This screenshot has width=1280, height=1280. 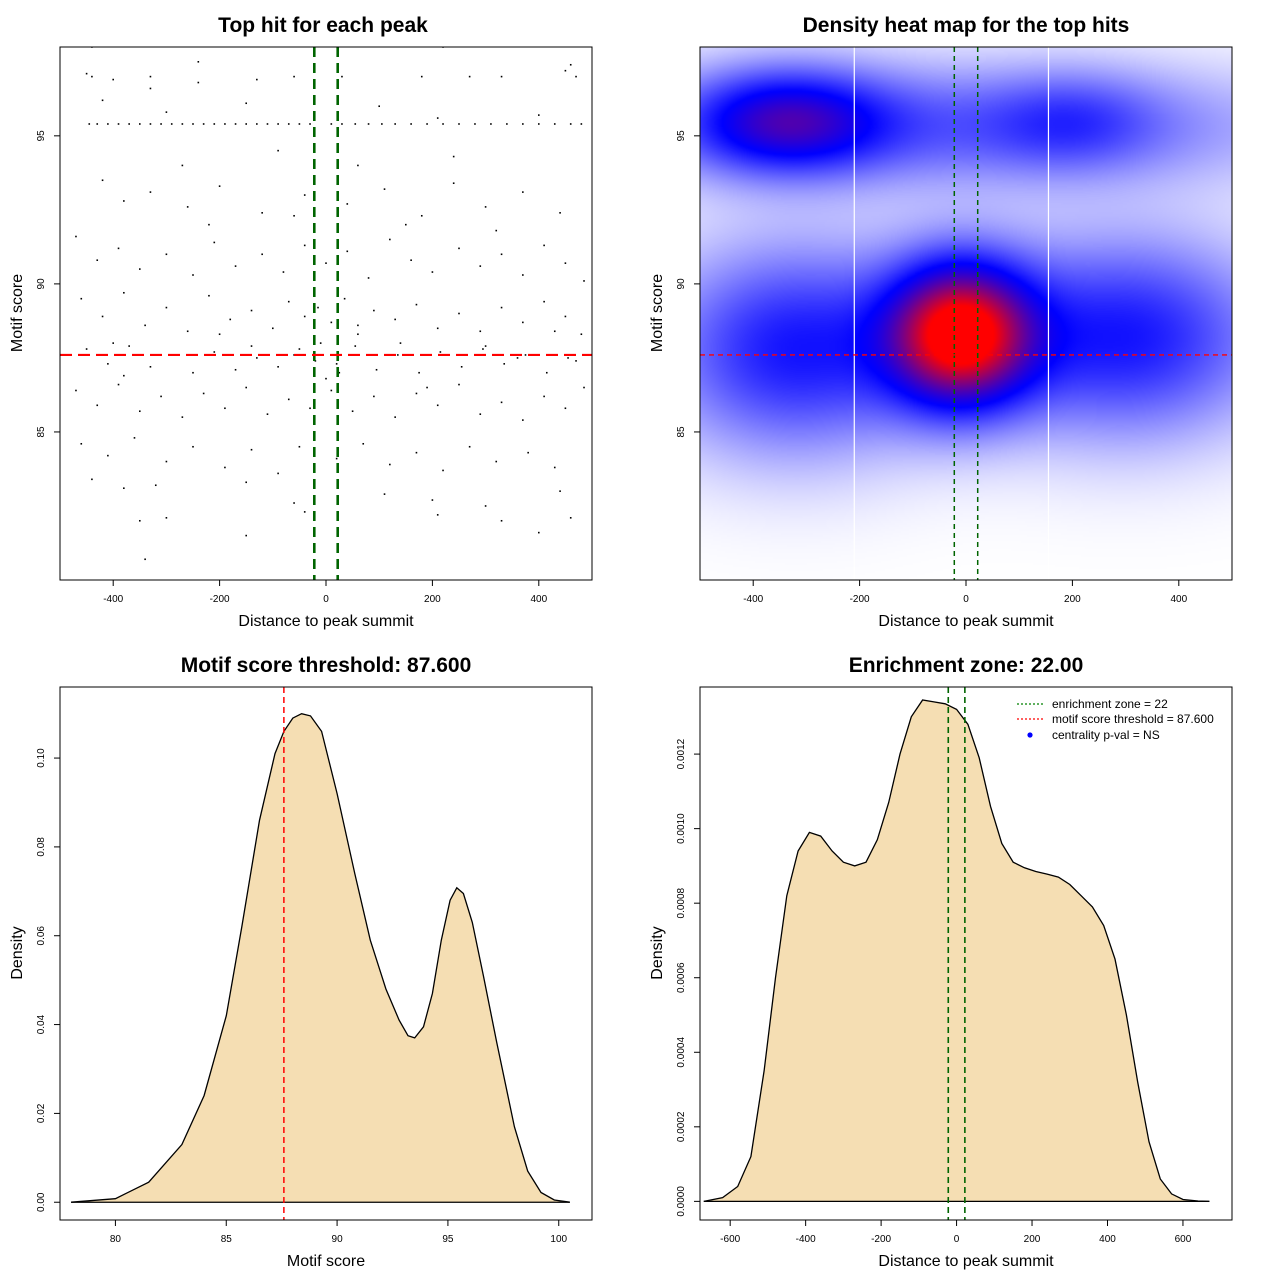 I want to click on y-tick-label: 85, so click(x=681, y=432).